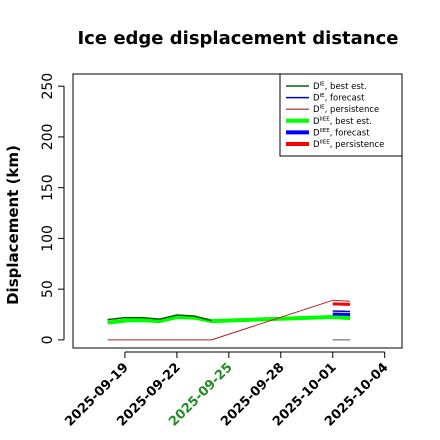 This screenshot has width=440, height=440. I want to click on series-layer, so click(229, 320).